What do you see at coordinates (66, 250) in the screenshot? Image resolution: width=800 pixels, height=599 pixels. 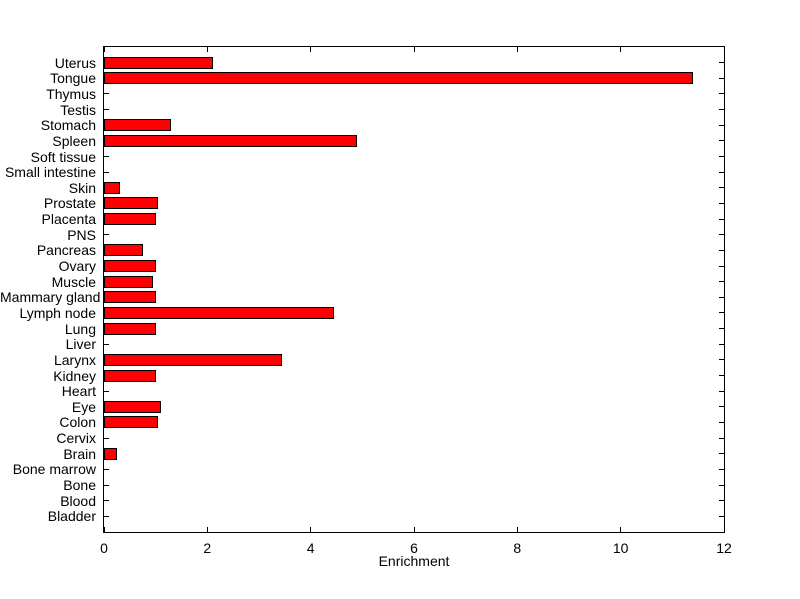 I see `category-label-pancreas: Pancreas` at bounding box center [66, 250].